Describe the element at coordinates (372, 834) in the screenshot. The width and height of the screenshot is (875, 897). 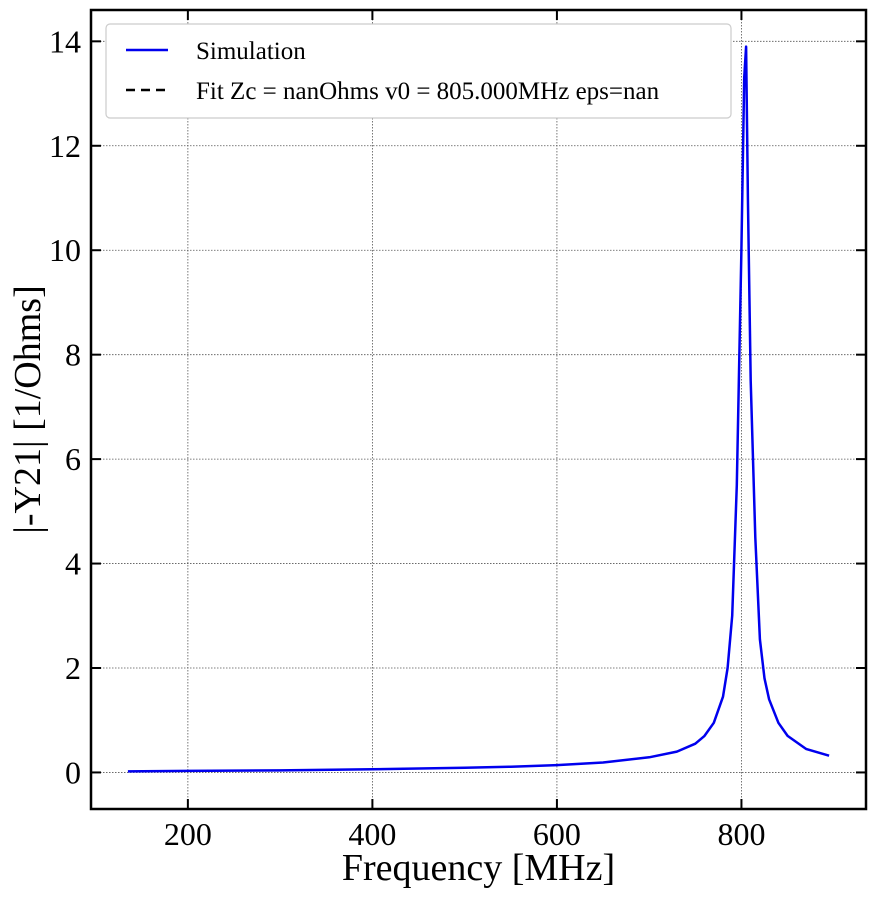
I see `x-tick-label: 400` at that location.